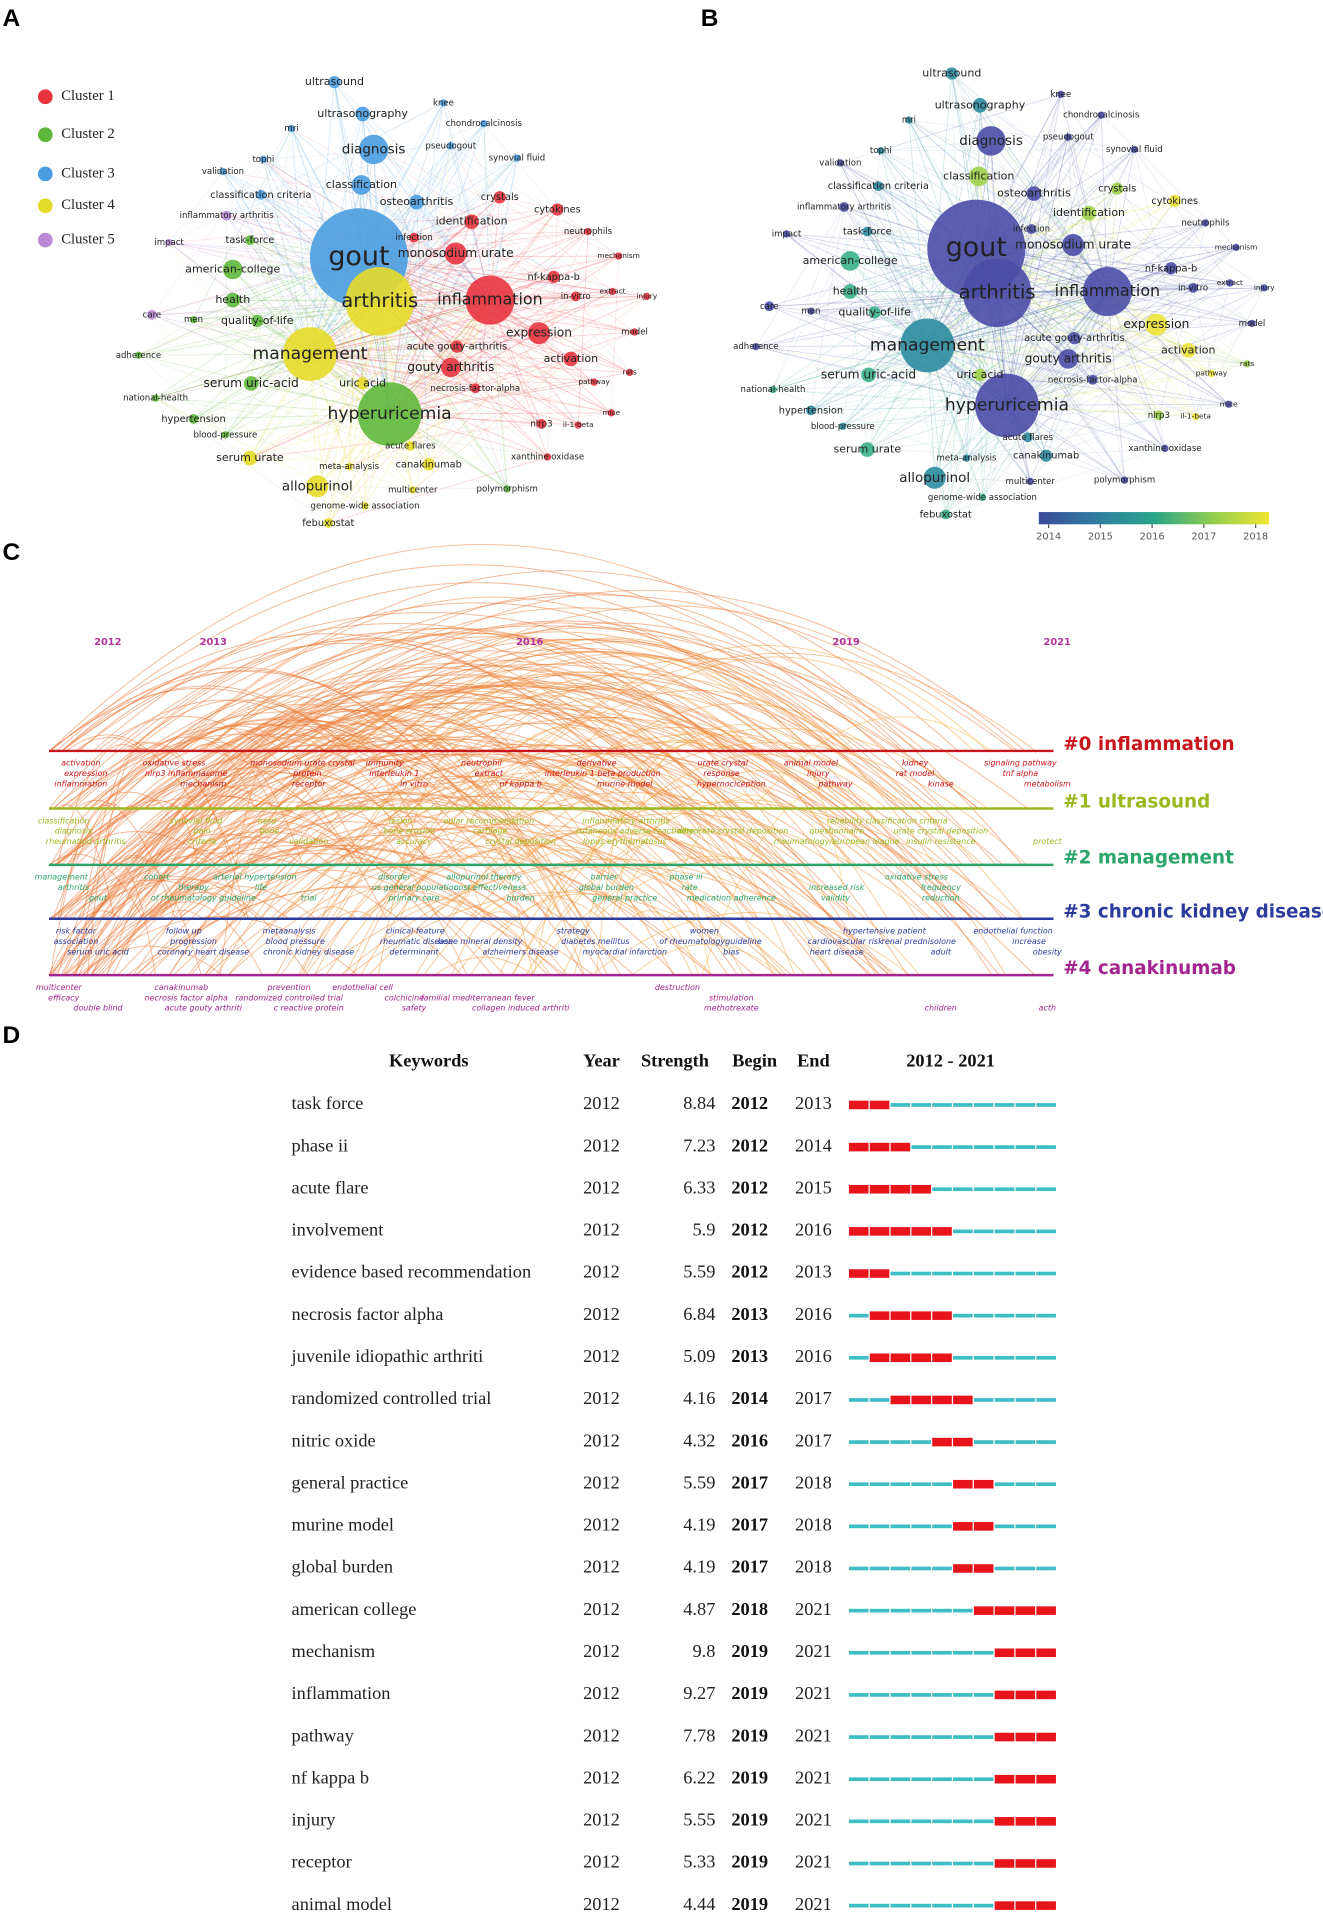 The width and height of the screenshot is (1323, 1924). What do you see at coordinates (749, 1187) in the screenshot?
I see `begin: 2012` at bounding box center [749, 1187].